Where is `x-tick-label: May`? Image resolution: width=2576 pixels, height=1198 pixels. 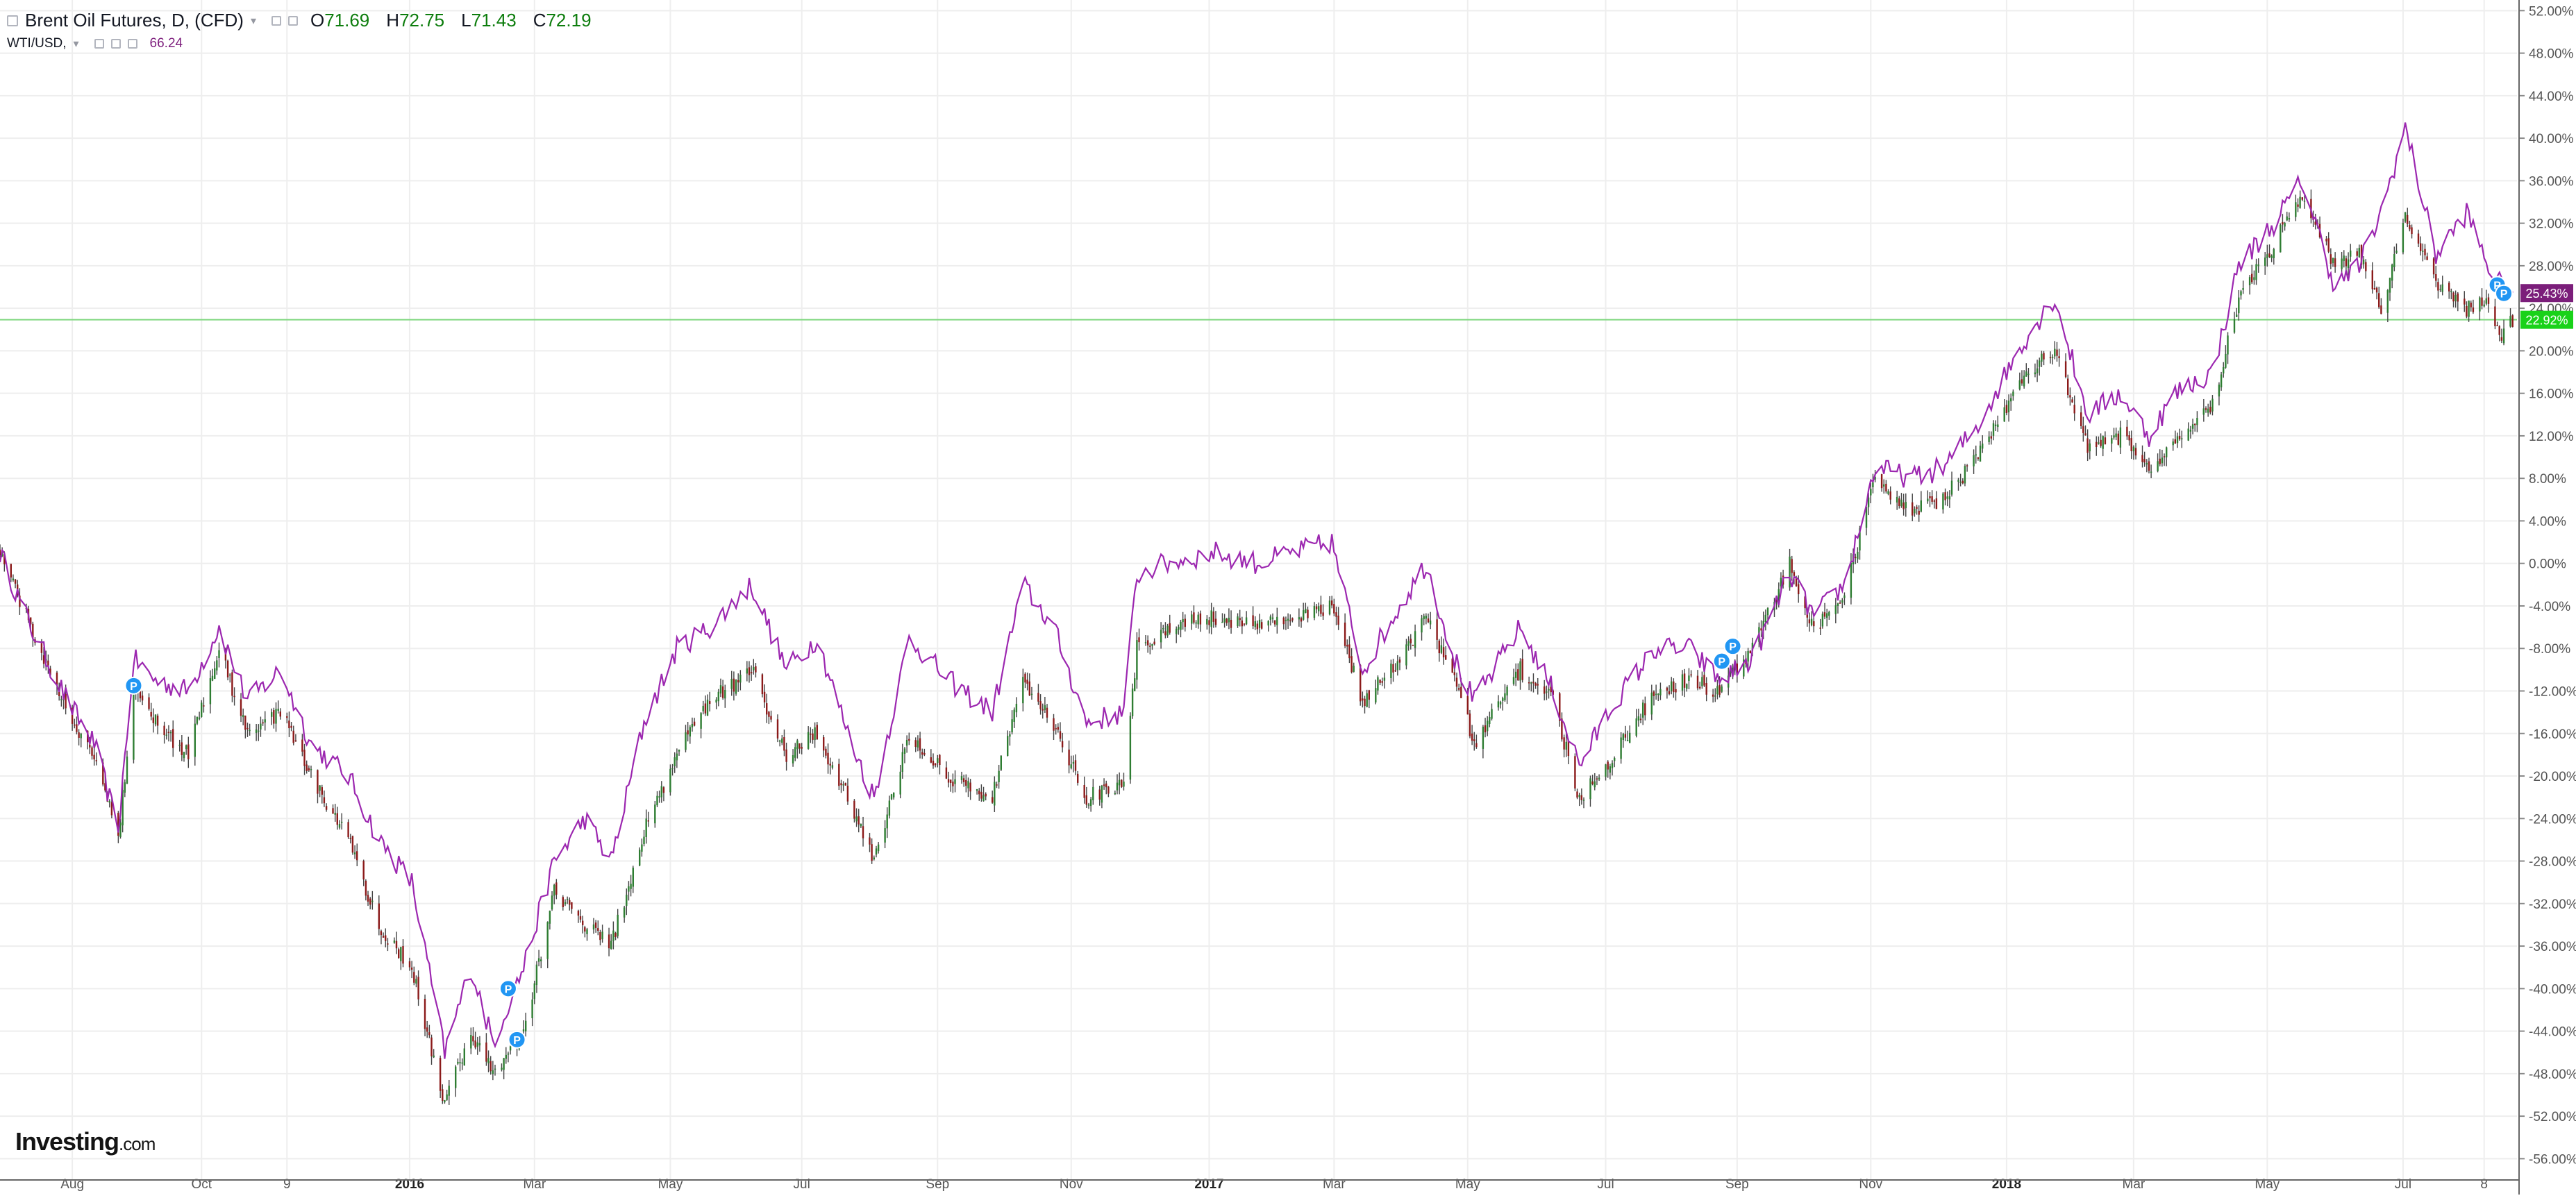
x-tick-label: May is located at coordinates (670, 1184).